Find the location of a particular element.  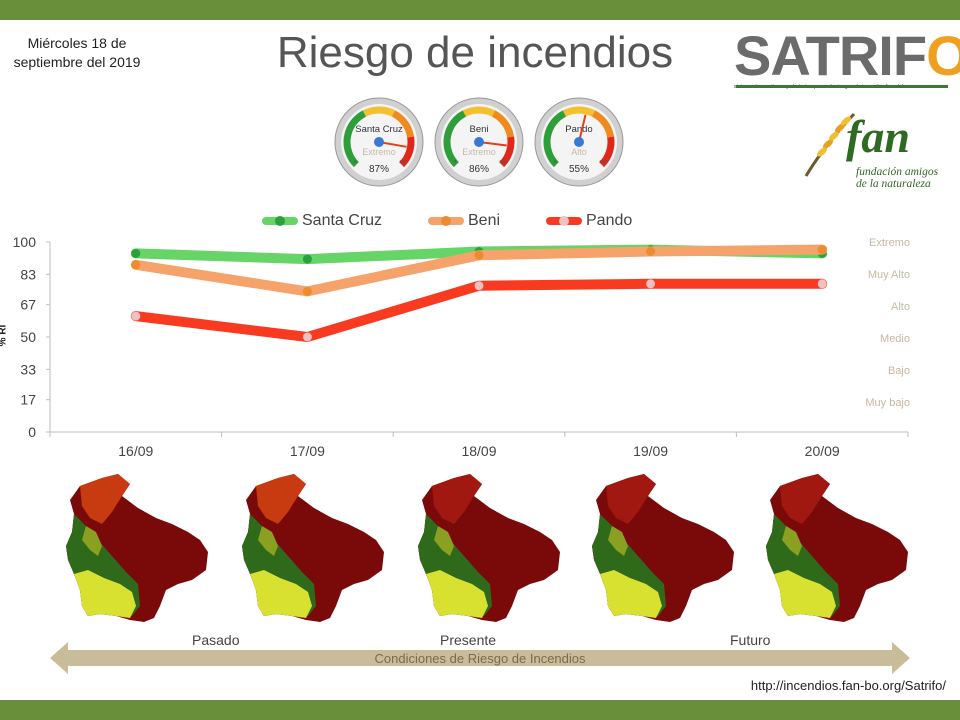

gauge-santa-cruz: Santa Cruz Extremo 0 100 87% is located at coordinates (379, 142).